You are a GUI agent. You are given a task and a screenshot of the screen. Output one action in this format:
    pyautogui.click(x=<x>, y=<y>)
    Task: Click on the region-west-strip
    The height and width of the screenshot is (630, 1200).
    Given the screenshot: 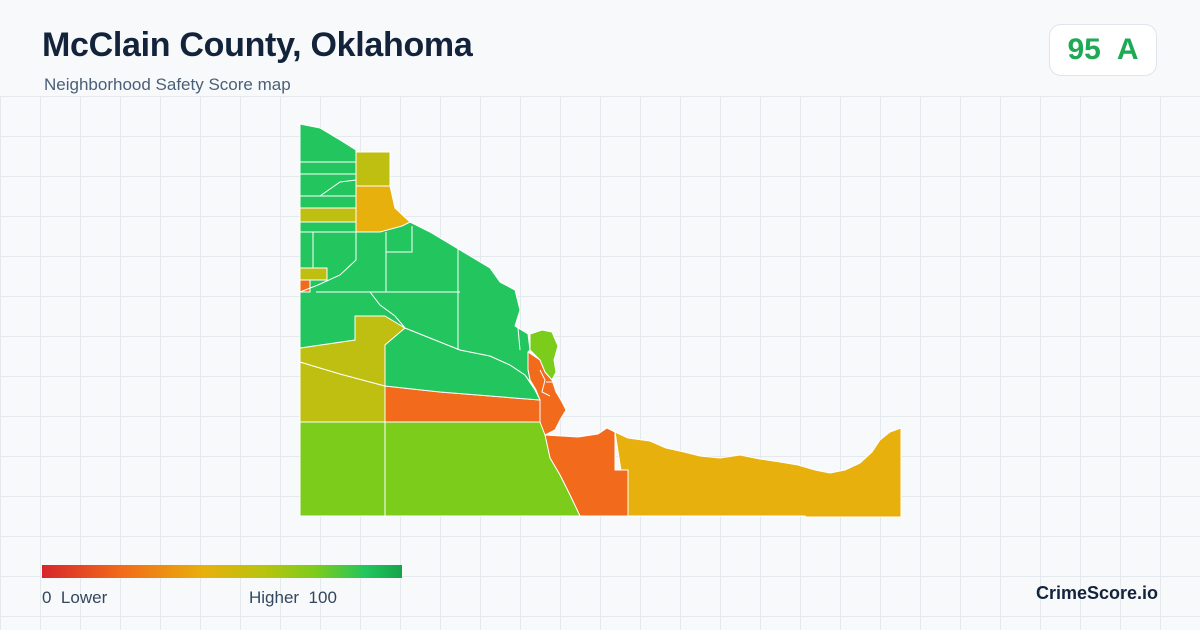 What is the action you would take?
    pyautogui.click(x=328, y=215)
    